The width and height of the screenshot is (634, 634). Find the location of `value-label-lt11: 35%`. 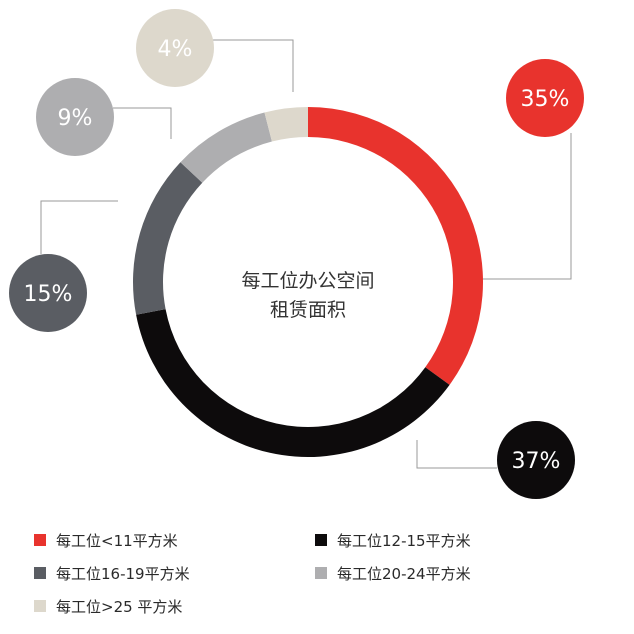

value-label-lt11: 35% is located at coordinates (545, 99).